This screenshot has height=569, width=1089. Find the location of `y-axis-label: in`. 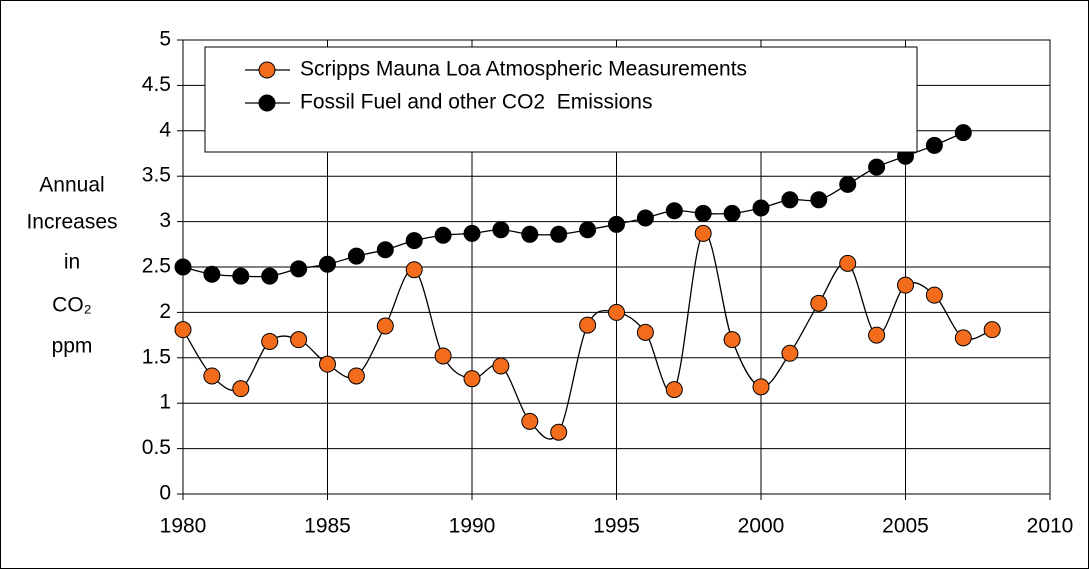

y-axis-label: in is located at coordinates (72, 262).